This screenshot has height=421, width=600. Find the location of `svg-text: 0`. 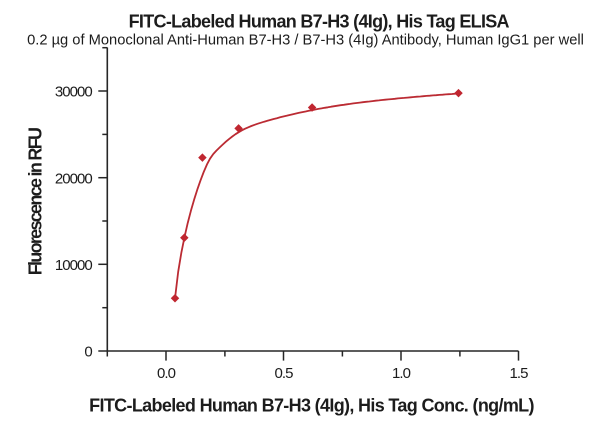

svg-text: 0 is located at coordinates (88, 352).